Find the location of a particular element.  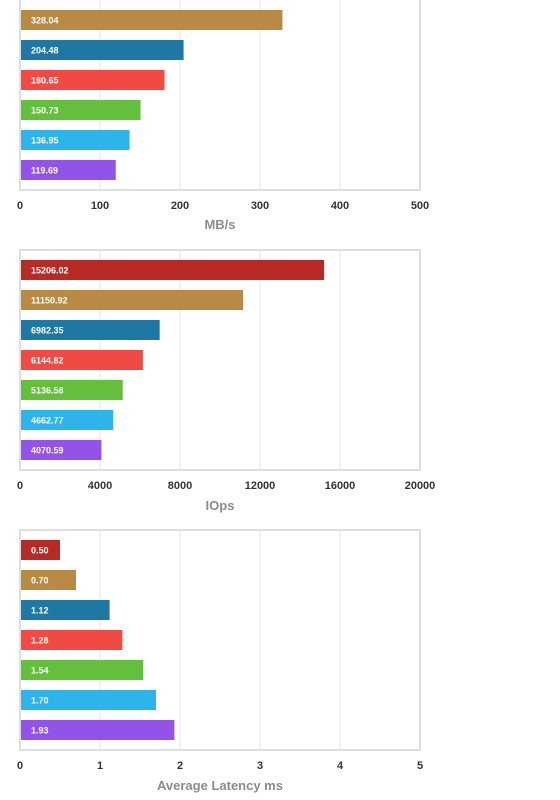

bar-value-label: 6144.82 is located at coordinates (47, 361).